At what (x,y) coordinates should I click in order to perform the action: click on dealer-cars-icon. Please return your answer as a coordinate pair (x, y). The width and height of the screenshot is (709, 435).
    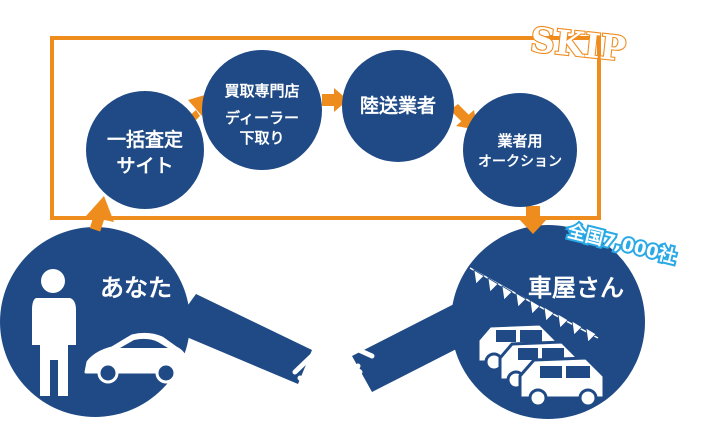
    Looking at the image, I should click on (541, 365).